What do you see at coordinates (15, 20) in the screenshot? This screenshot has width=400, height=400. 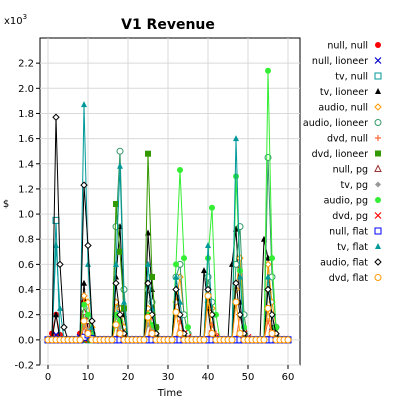 I see `y-multiplier-label: x103` at bounding box center [15, 20].